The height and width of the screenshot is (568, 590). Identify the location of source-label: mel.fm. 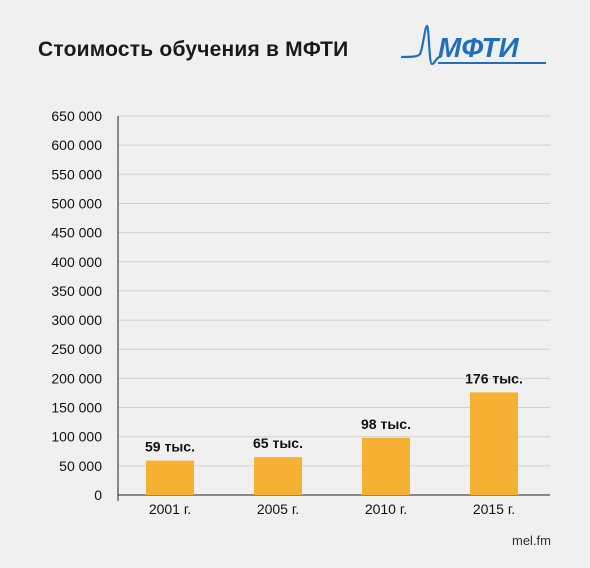
(531, 540).